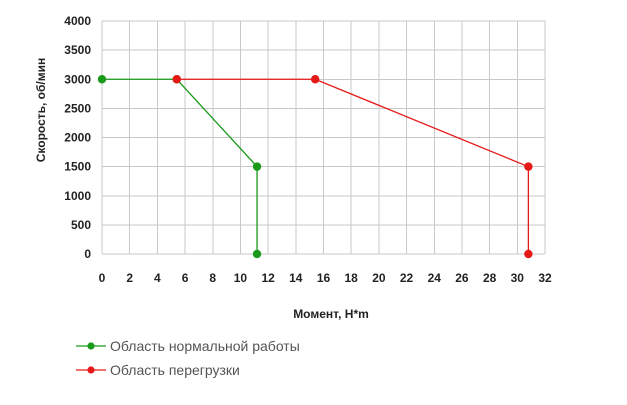 The width and height of the screenshot is (627, 405). What do you see at coordinates (518, 278) in the screenshot?
I see `x-tick-label: 30` at bounding box center [518, 278].